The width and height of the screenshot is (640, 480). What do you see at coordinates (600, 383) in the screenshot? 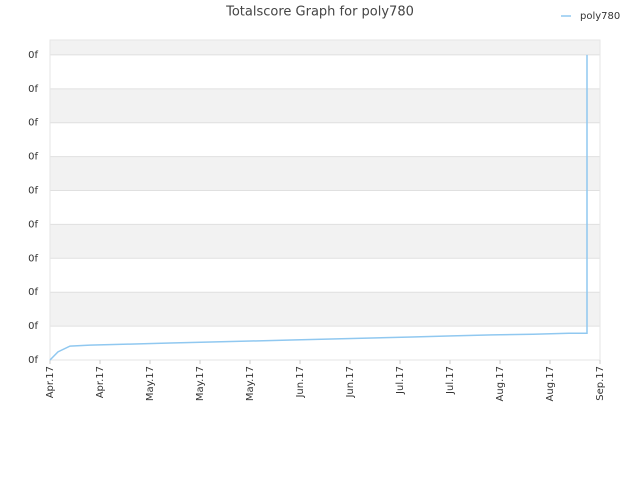
I see `x-tick-label: Sep.17` at bounding box center [600, 383].